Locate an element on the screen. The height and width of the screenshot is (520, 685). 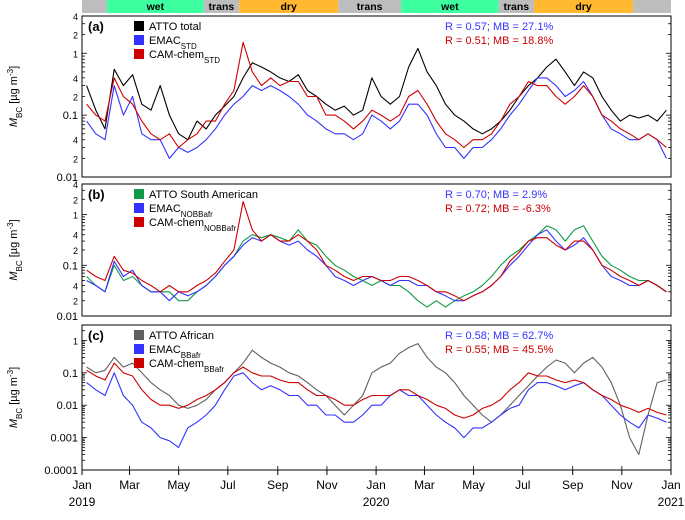
stats-text: R = 0.55; MB = 45.5% is located at coordinates (499, 350).